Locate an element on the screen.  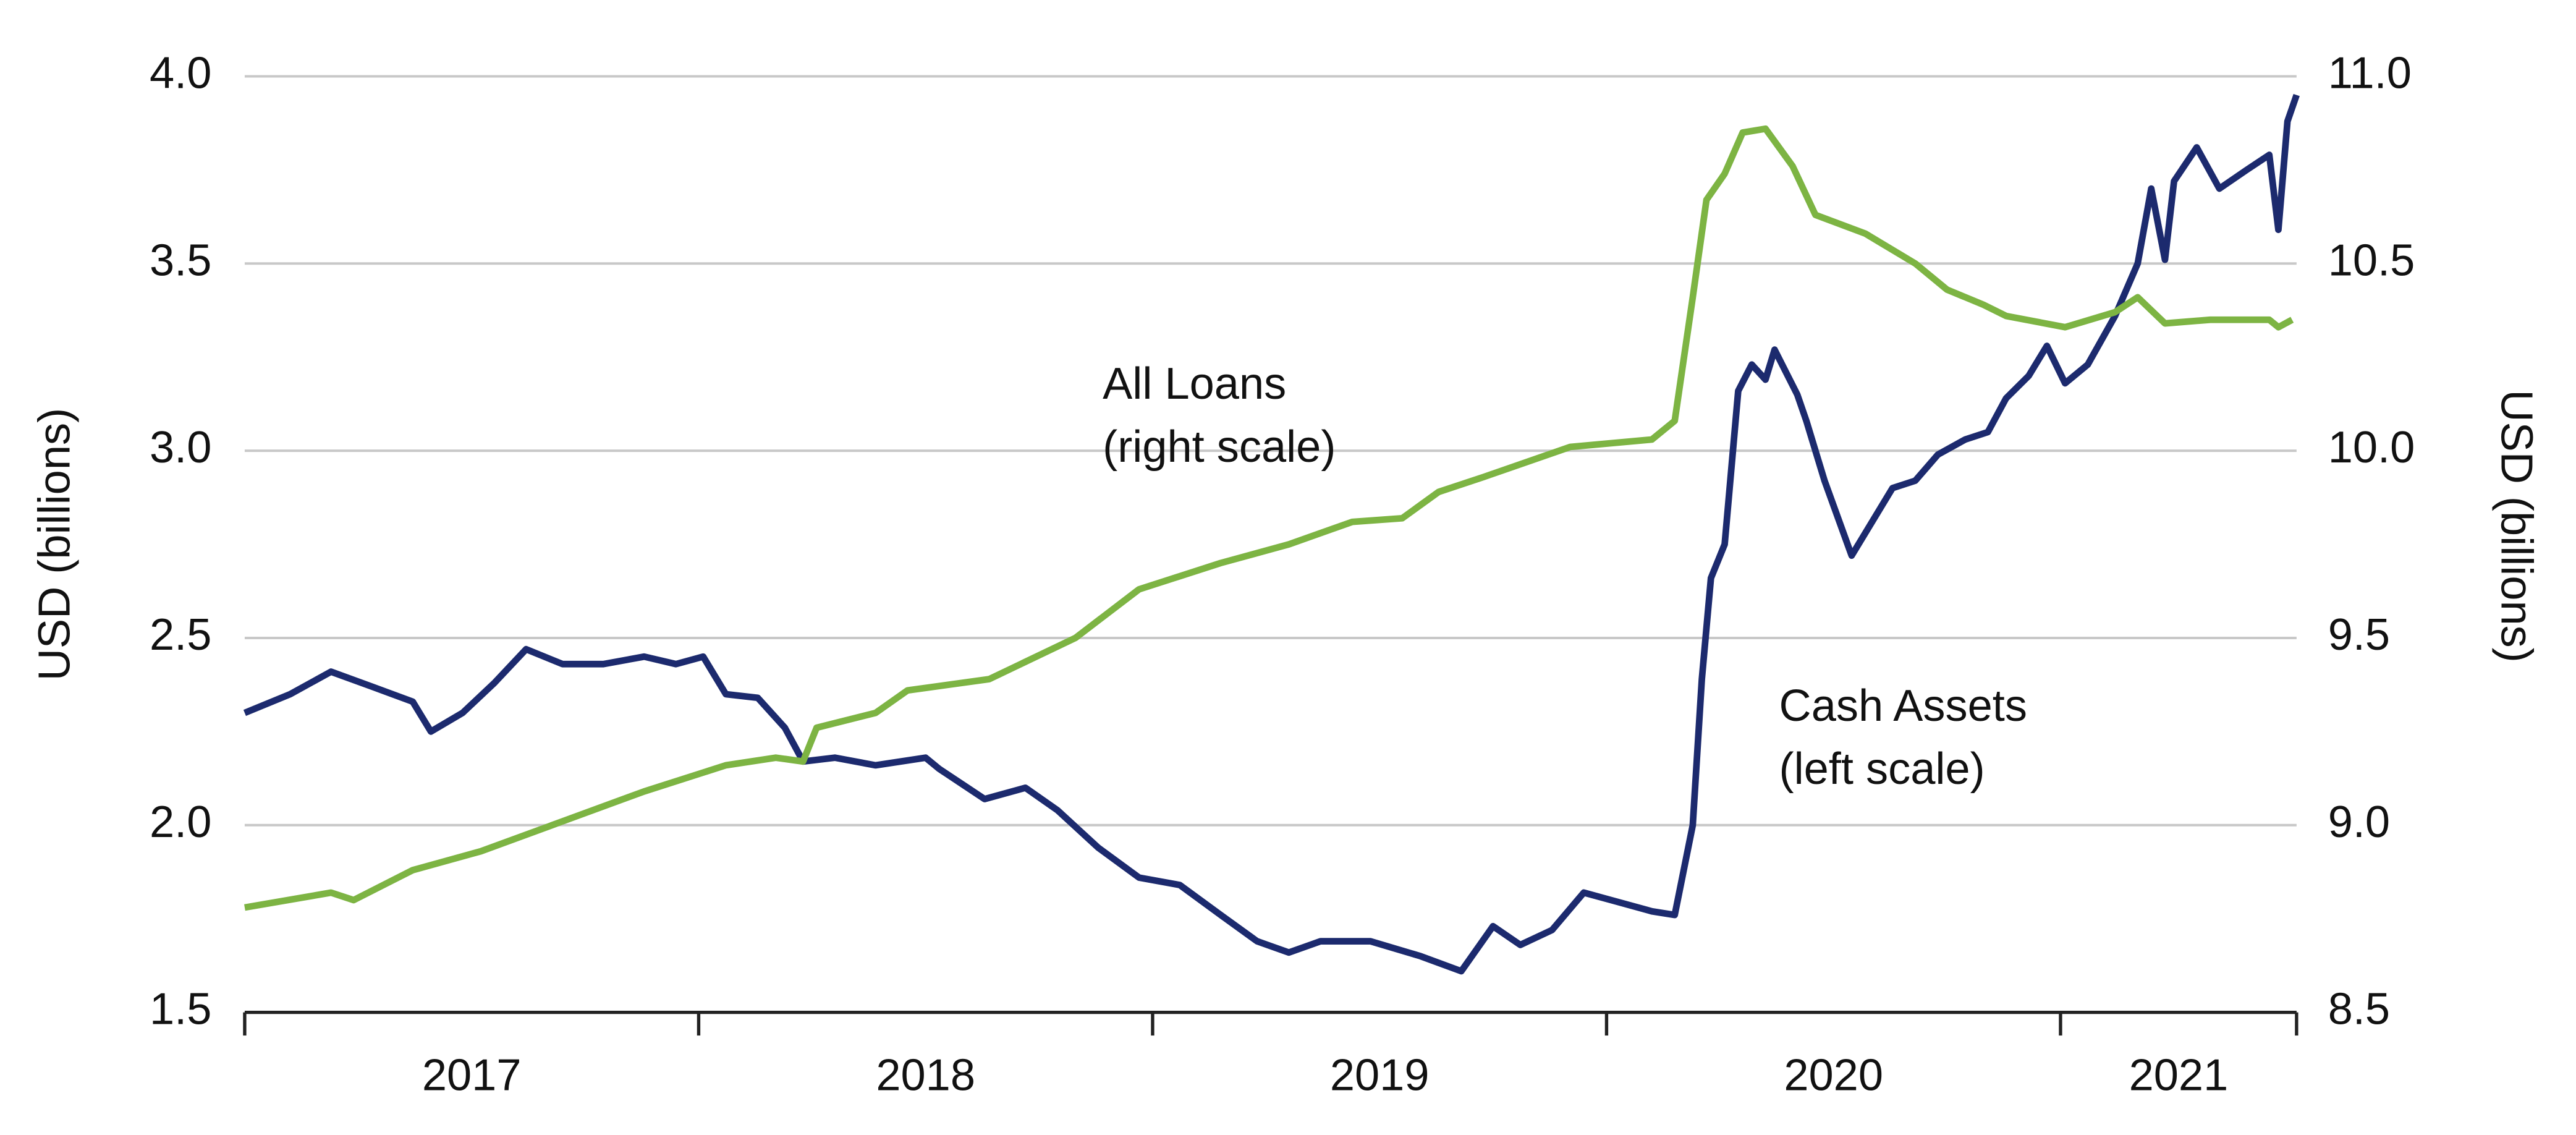
annotation: All Loans is located at coordinates (1194, 384).